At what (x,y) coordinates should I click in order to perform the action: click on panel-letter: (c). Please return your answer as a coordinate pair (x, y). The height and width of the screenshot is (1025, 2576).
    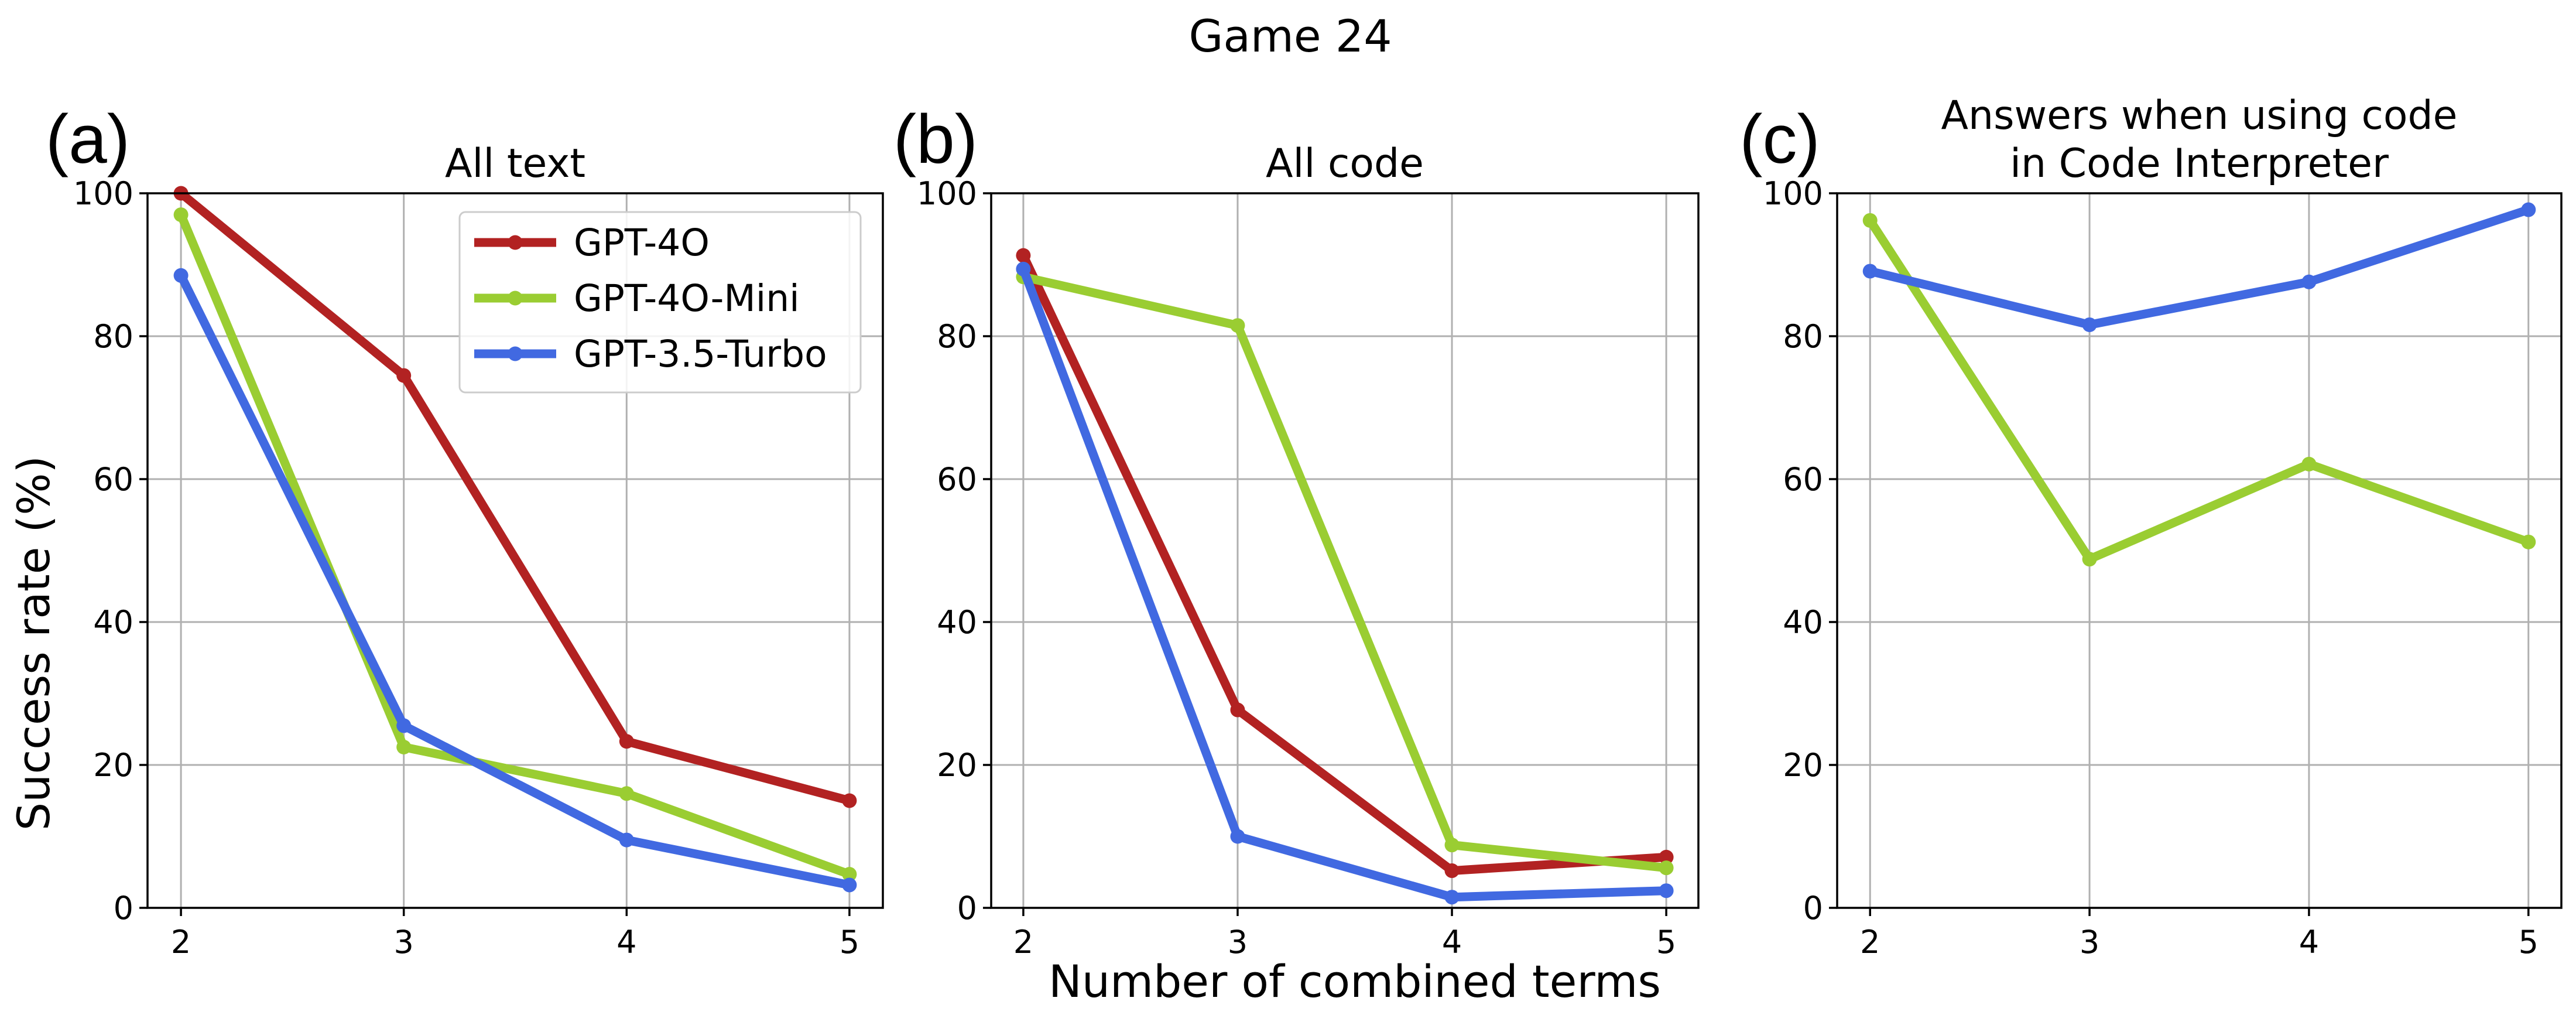
    Looking at the image, I should click on (1779, 139).